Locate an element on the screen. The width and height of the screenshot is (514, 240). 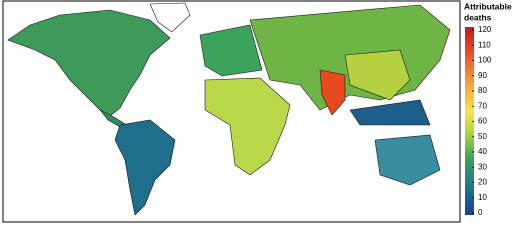
europe is located at coordinates (231, 50).